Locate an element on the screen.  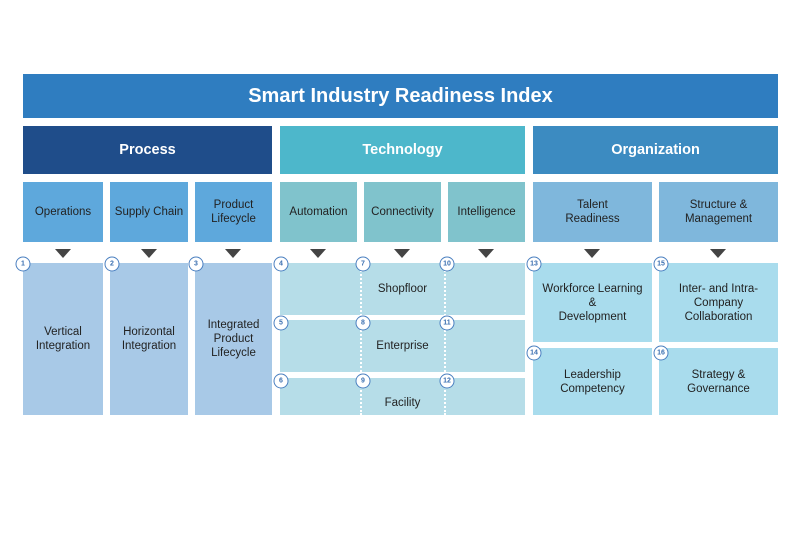
pillar-process: Process is located at coordinates (147, 150).